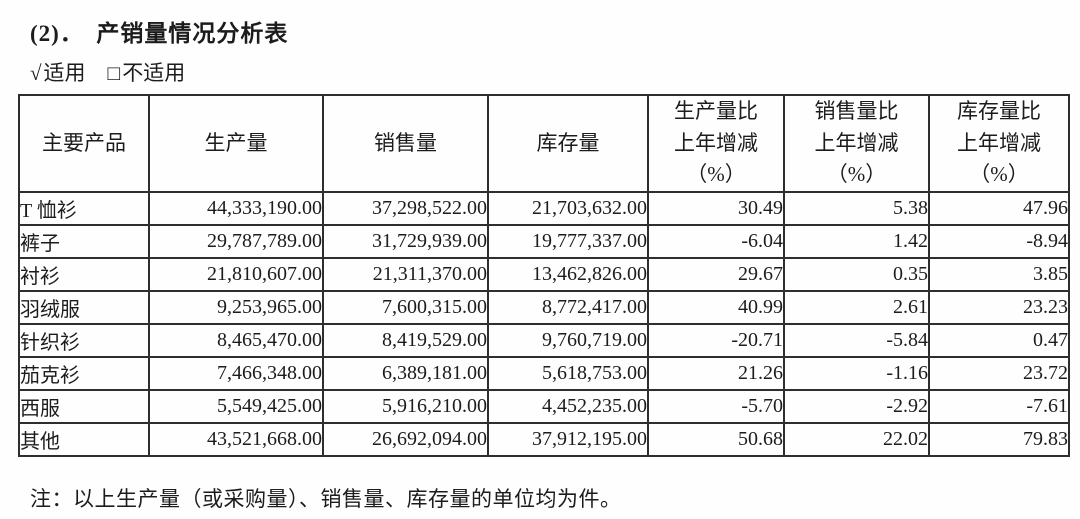  Describe the element at coordinates (405, 274) in the screenshot. I see `sales-cell: 21,311,370.00` at that location.